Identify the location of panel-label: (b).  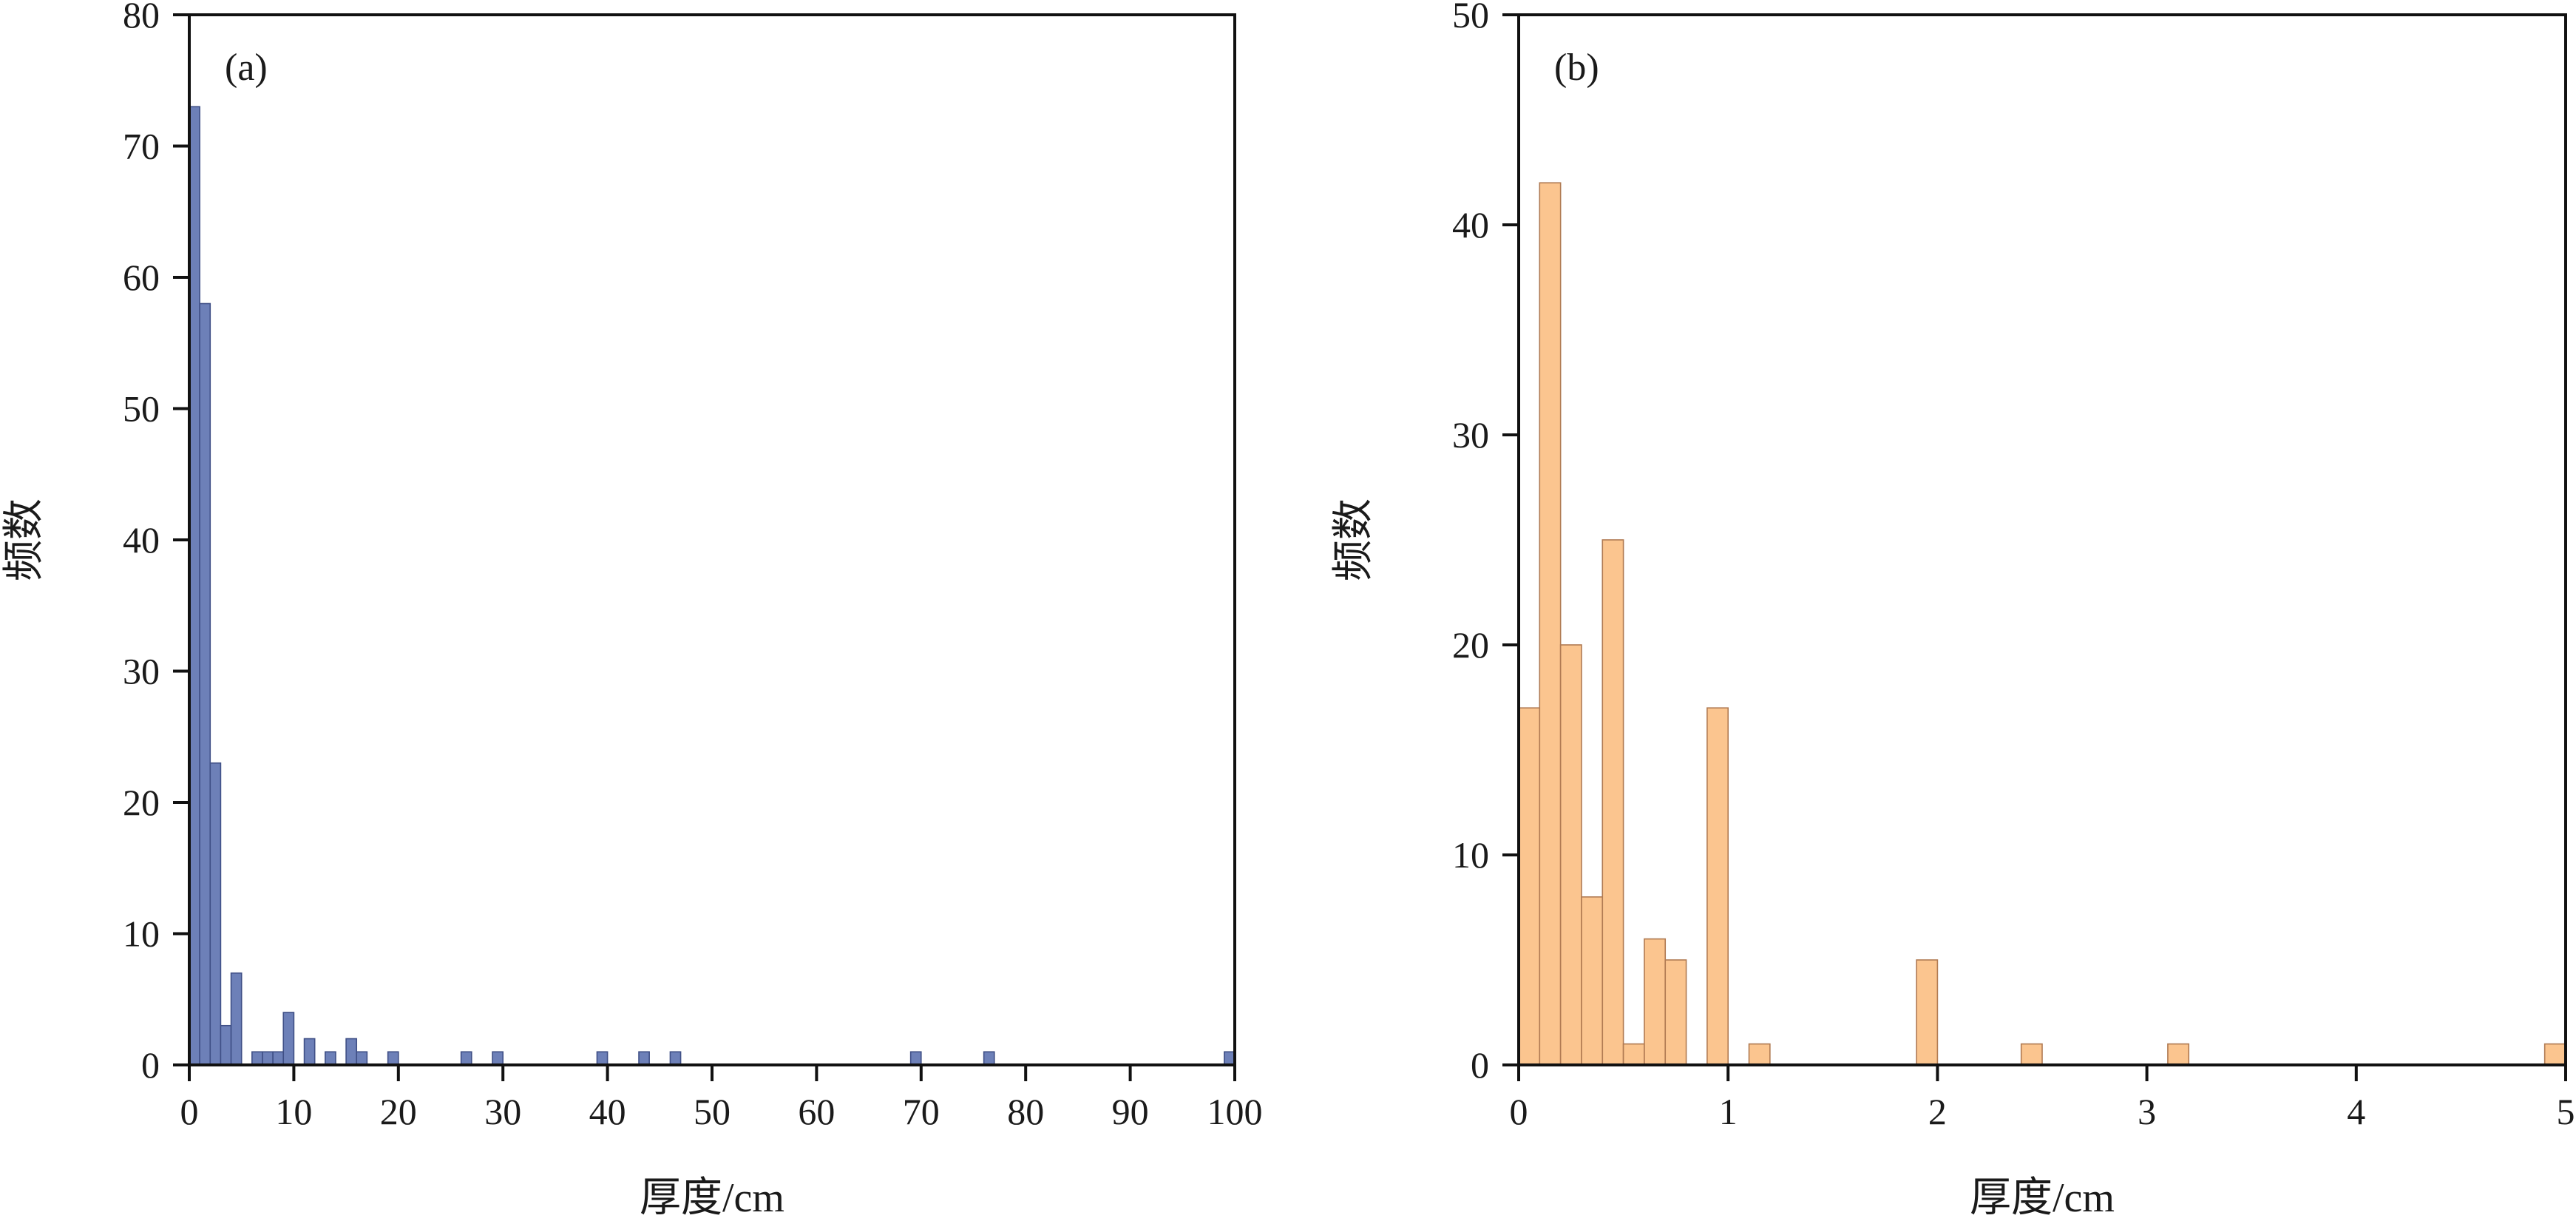
(1576, 68).